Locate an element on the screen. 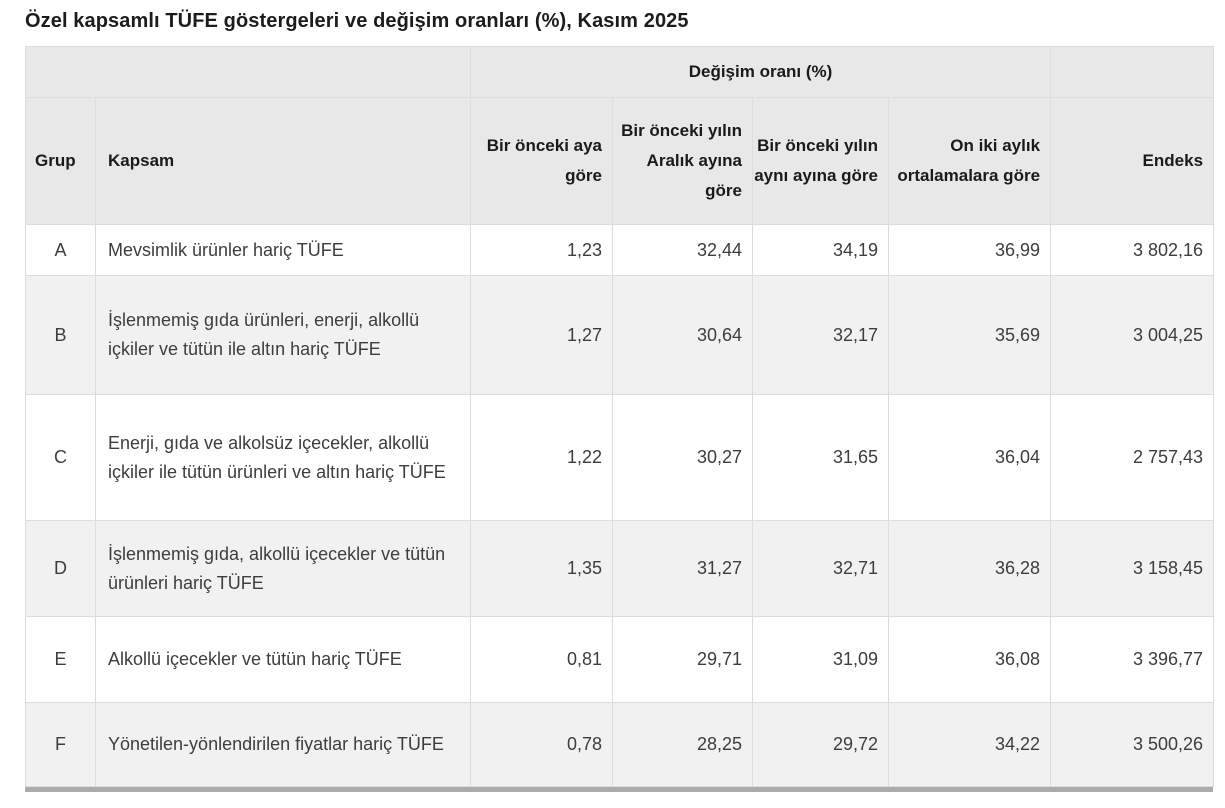  grup-cell: B is located at coordinates (60, 335).